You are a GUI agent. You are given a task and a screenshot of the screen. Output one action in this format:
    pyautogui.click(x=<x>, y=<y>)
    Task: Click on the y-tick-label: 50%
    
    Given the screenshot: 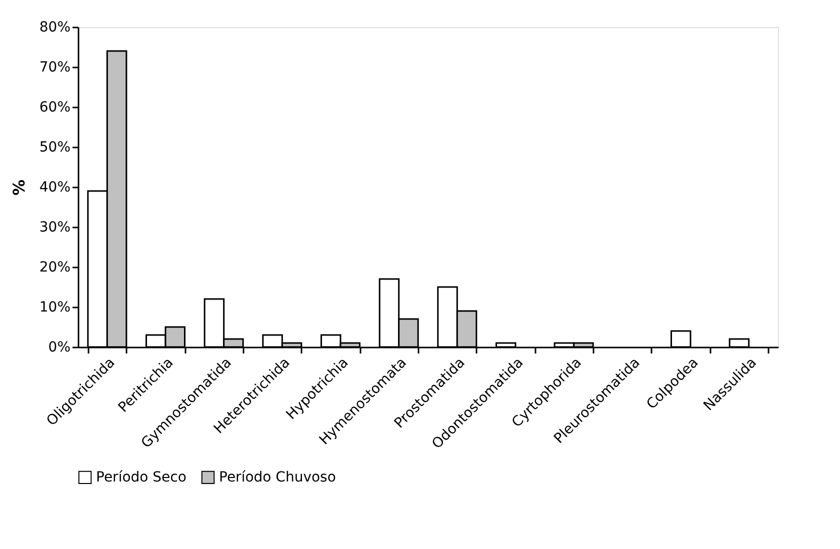 What is the action you would take?
    pyautogui.click(x=54, y=148)
    